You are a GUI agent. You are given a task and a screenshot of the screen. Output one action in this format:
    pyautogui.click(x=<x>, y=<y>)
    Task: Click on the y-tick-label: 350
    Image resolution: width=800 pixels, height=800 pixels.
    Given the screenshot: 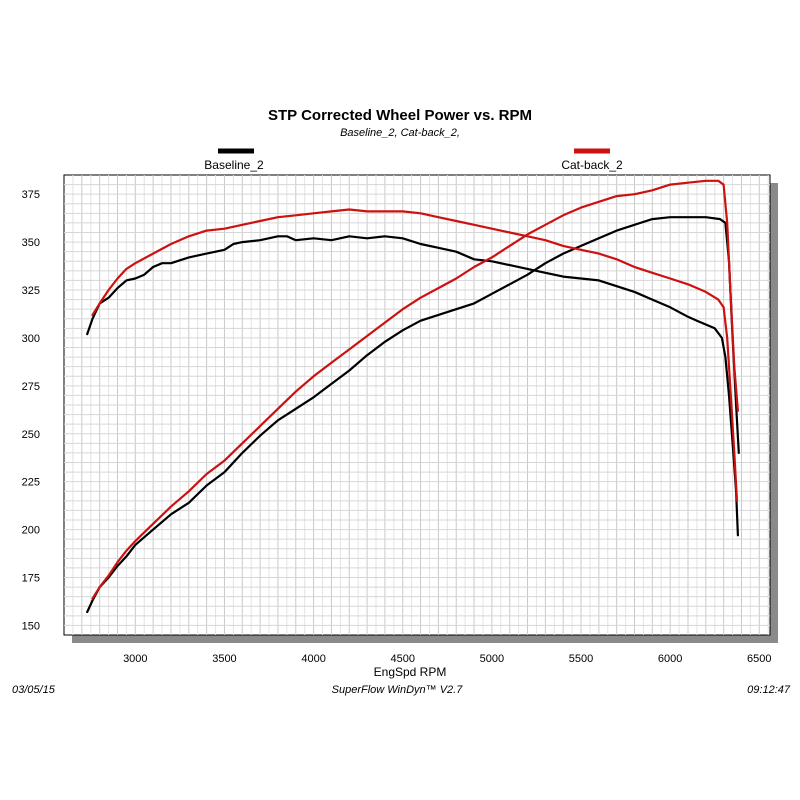 What is the action you would take?
    pyautogui.click(x=31, y=243)
    